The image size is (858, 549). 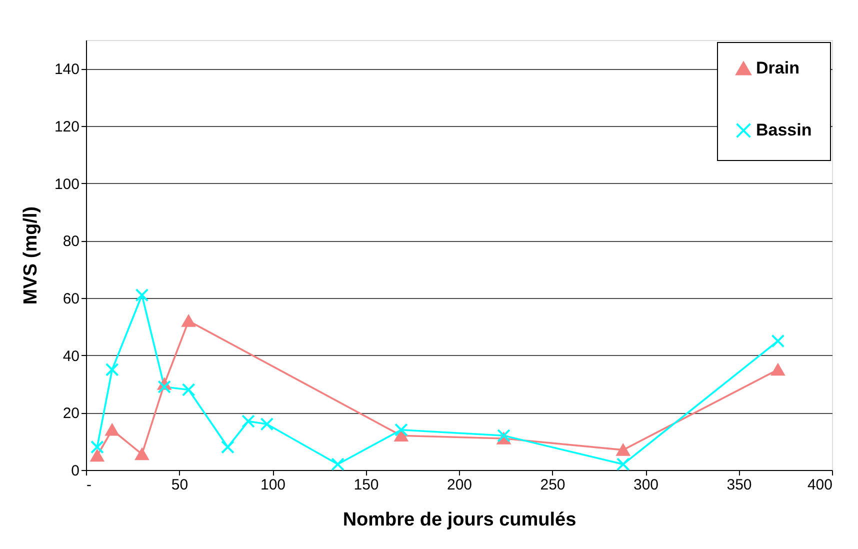 I want to click on y-tick-label: 40, so click(x=71, y=356).